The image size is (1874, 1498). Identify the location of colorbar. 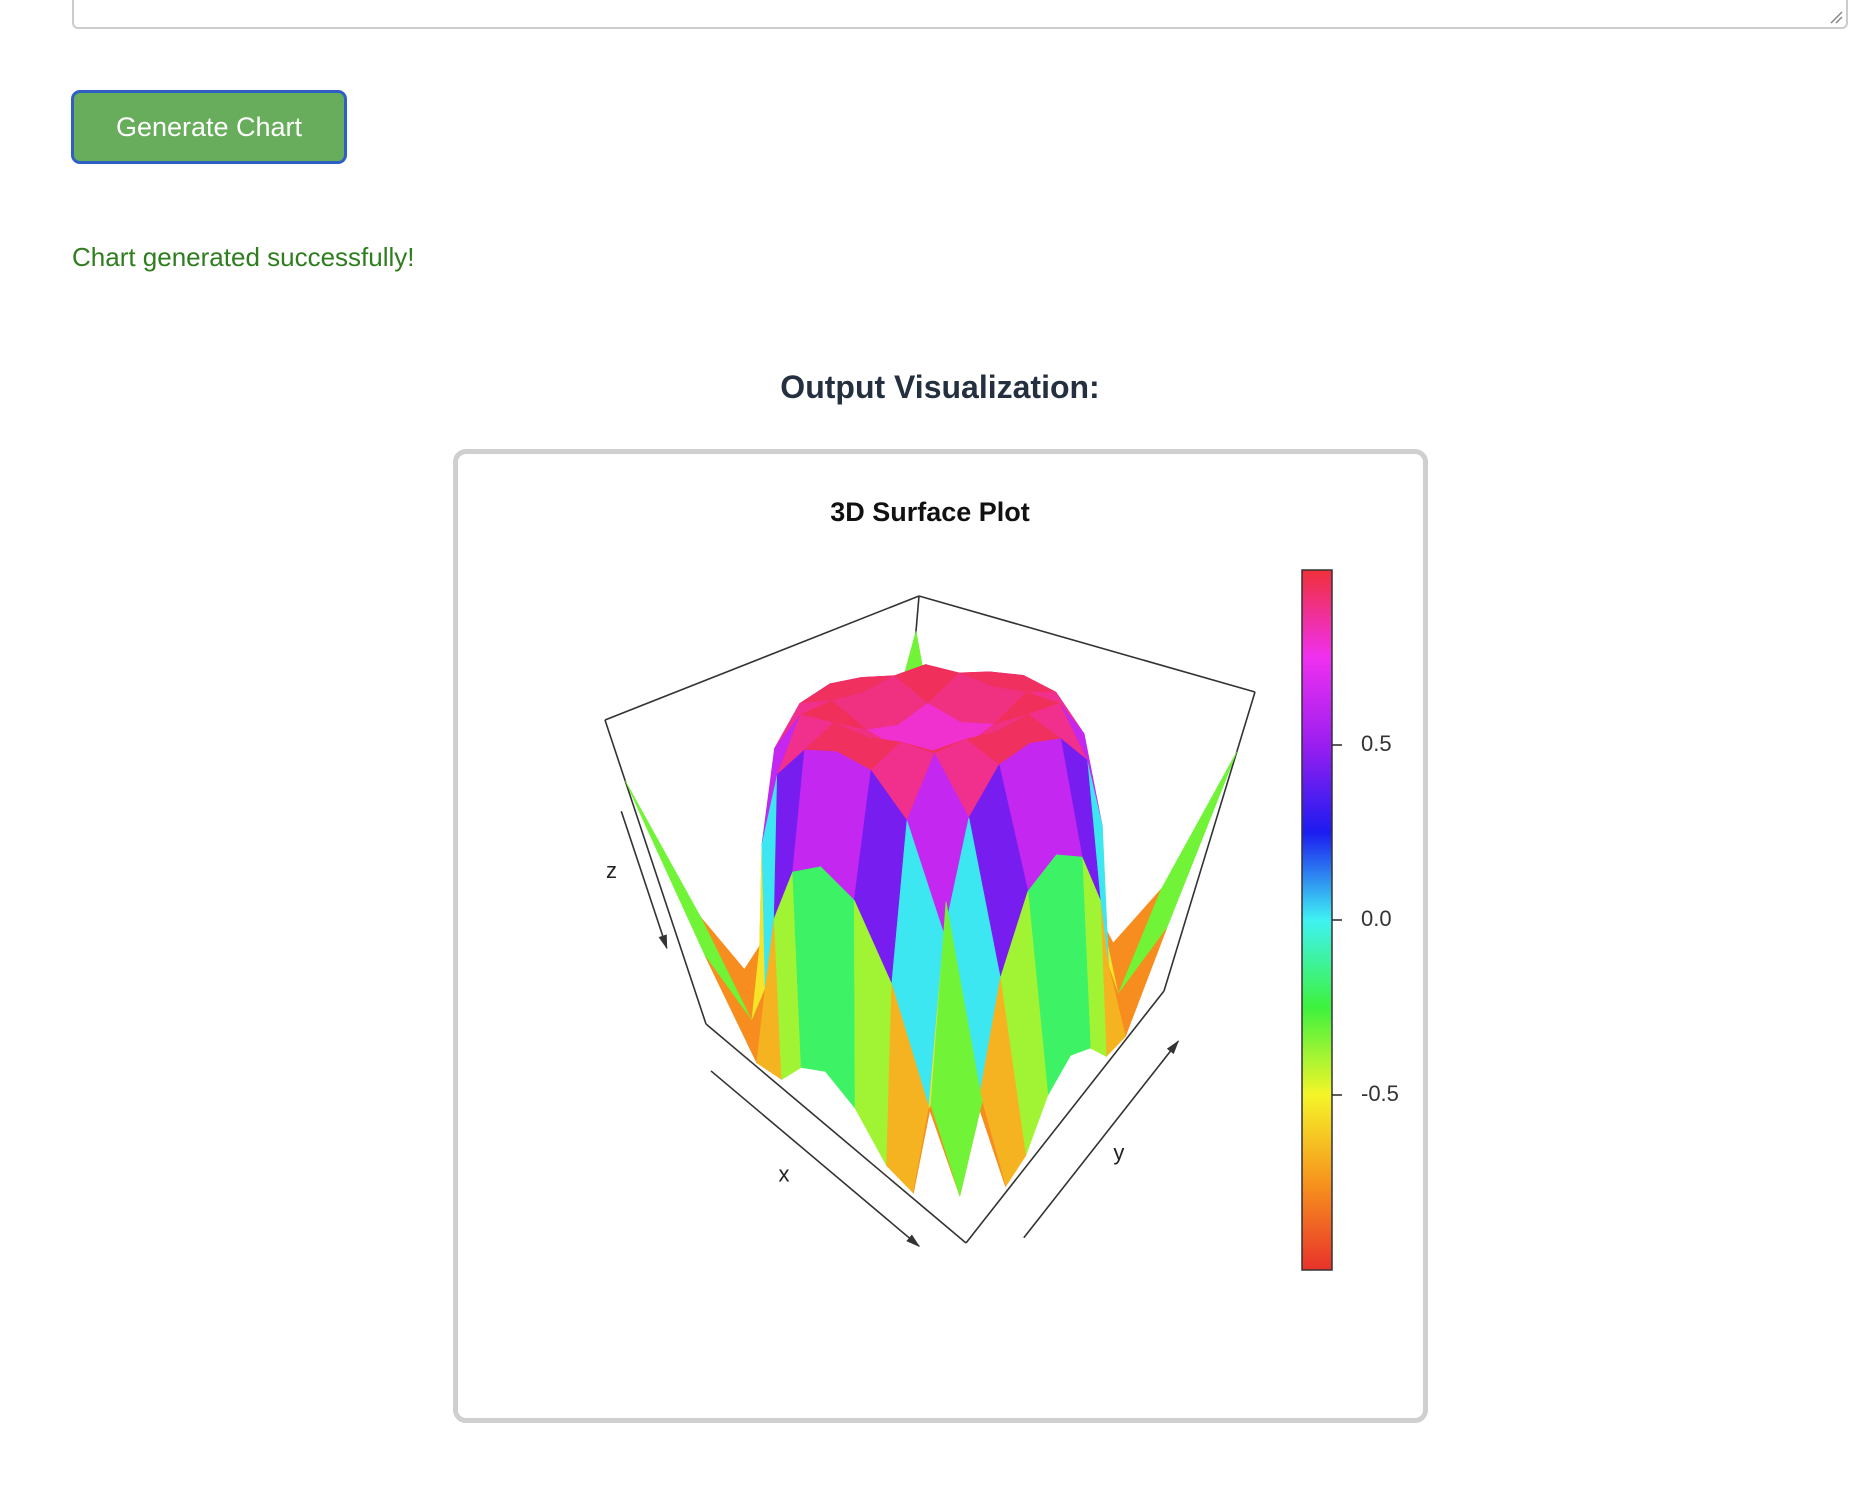
(1317, 920).